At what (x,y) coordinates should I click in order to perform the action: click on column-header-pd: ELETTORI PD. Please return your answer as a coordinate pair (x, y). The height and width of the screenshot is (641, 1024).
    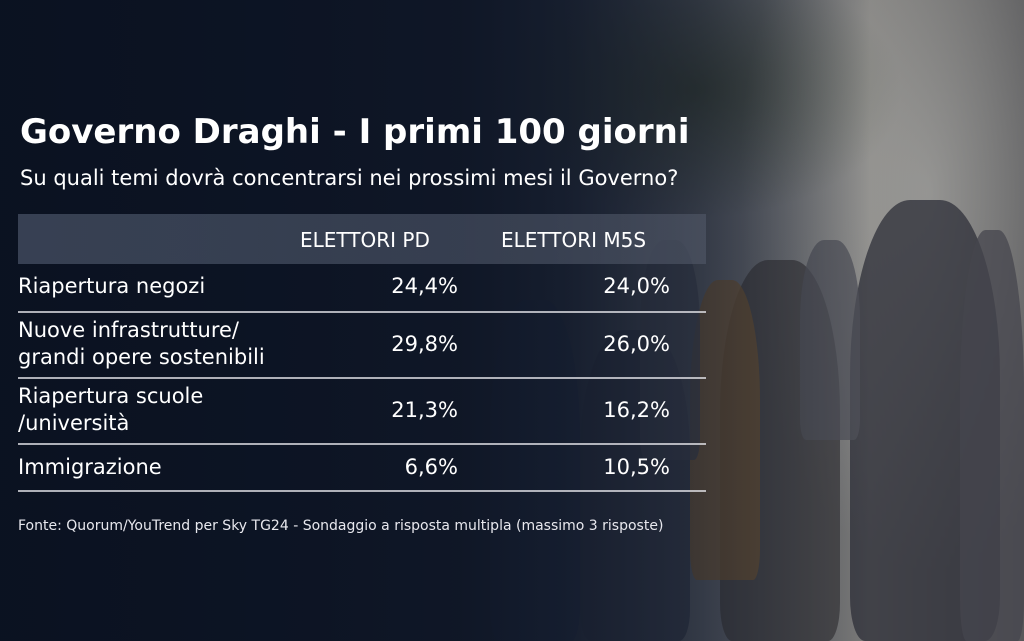
    Looking at the image, I should click on (365, 240).